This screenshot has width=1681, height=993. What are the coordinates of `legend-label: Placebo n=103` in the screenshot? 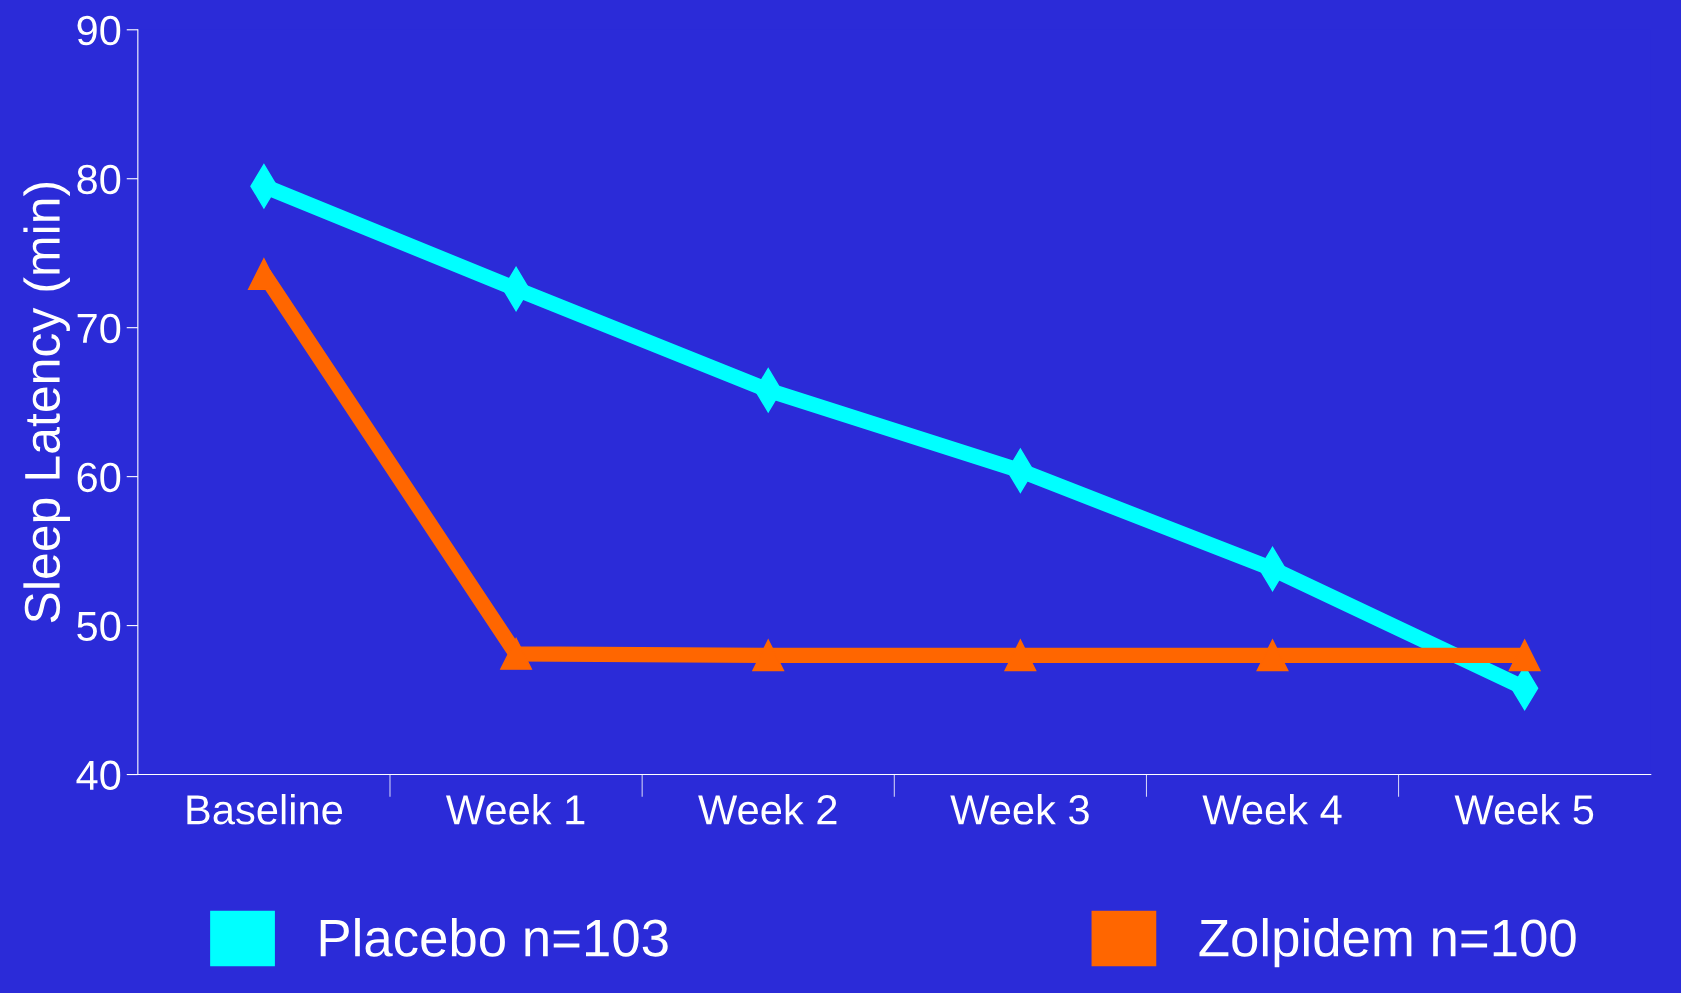 It's located at (494, 937).